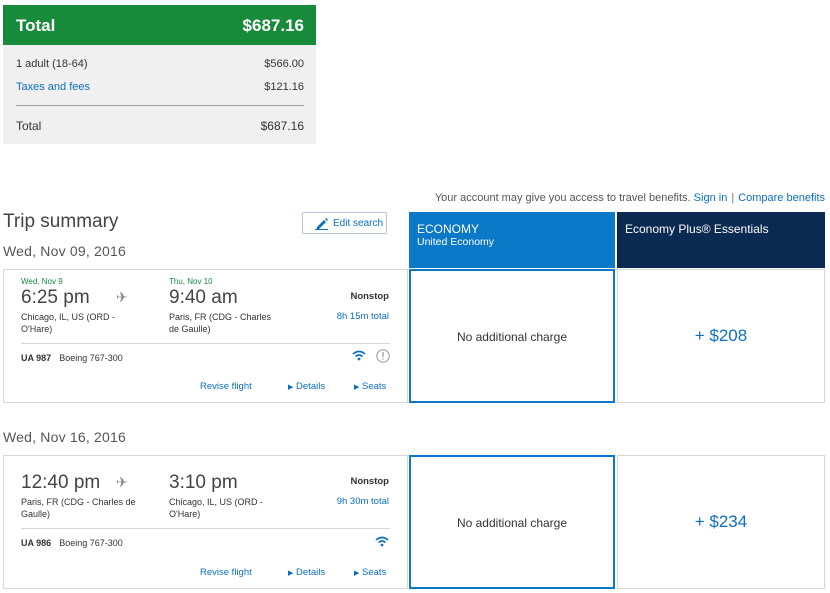 The width and height of the screenshot is (830, 593). I want to click on compare-benefits-link: Compare benefits, so click(781, 198).